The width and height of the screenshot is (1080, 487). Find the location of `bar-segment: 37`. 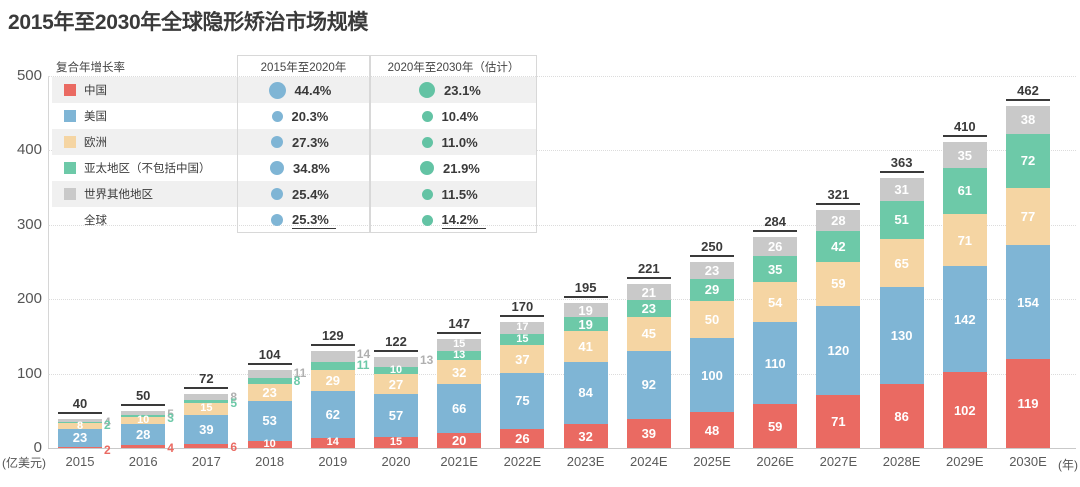

bar-segment: 37 is located at coordinates (522, 359).